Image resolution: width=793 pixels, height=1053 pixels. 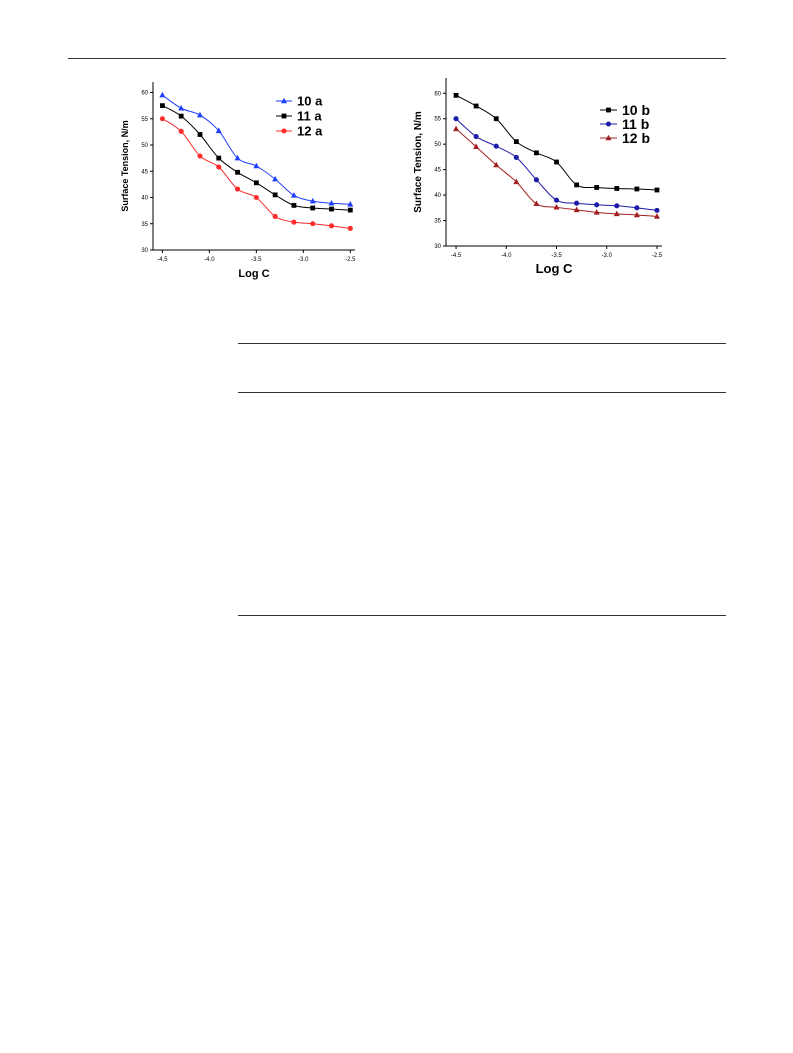 I want to click on legend-label: 11 a, so click(x=309, y=116).